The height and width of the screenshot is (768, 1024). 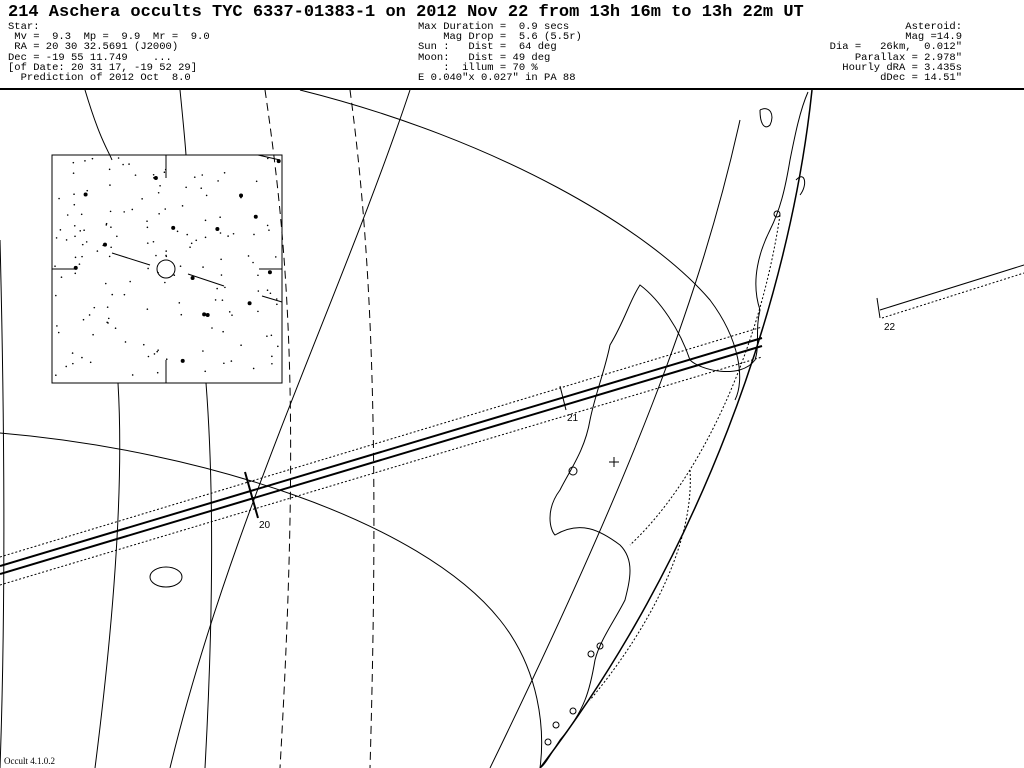 I want to click on coastline, so click(x=800, y=186).